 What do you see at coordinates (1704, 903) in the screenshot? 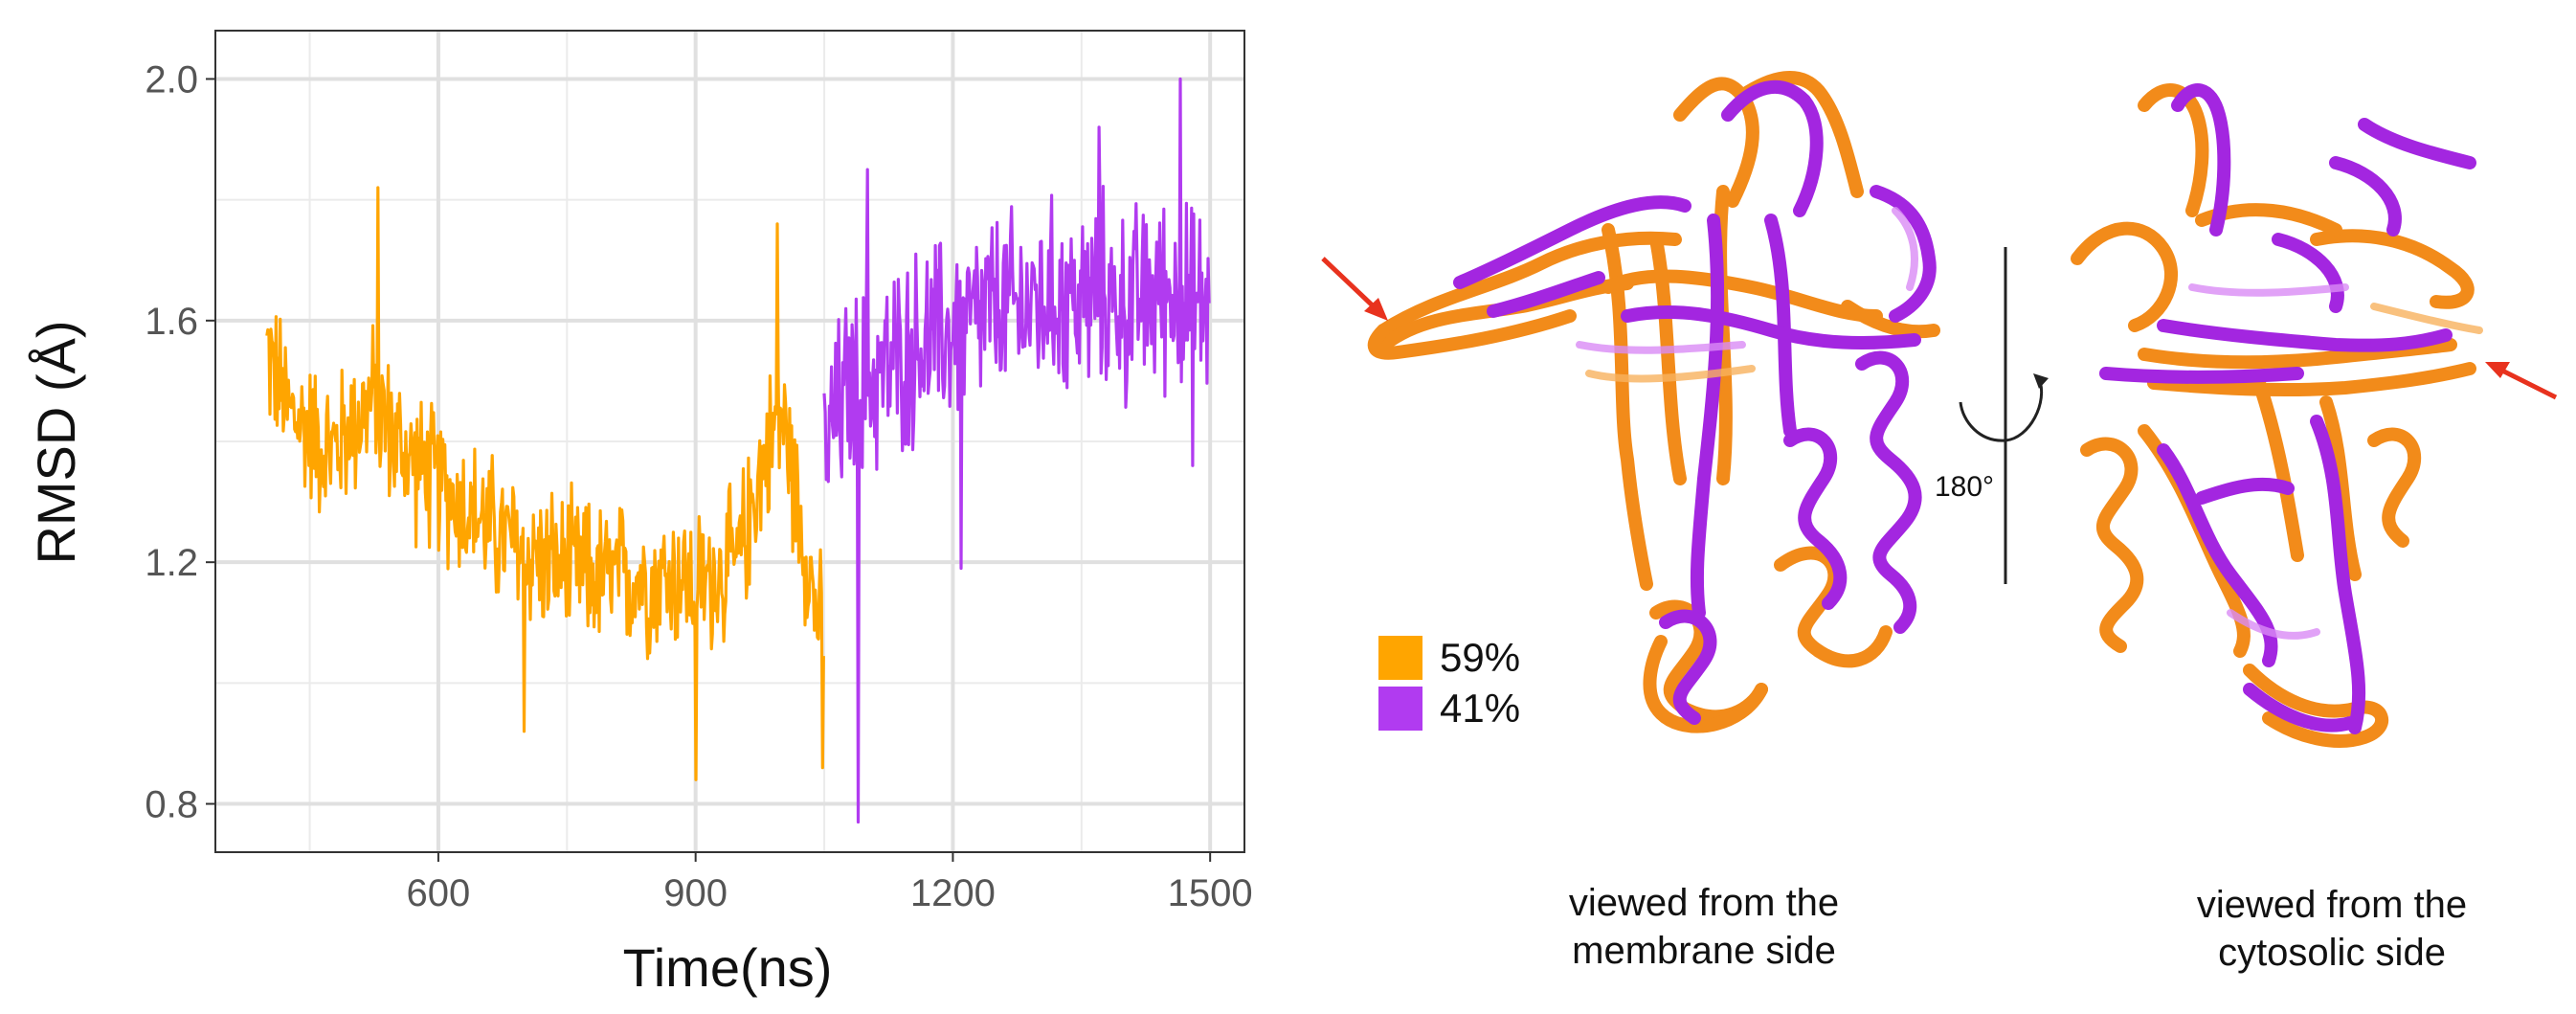
I see `caption-membrane-line1: viewed from the` at bounding box center [1704, 903].